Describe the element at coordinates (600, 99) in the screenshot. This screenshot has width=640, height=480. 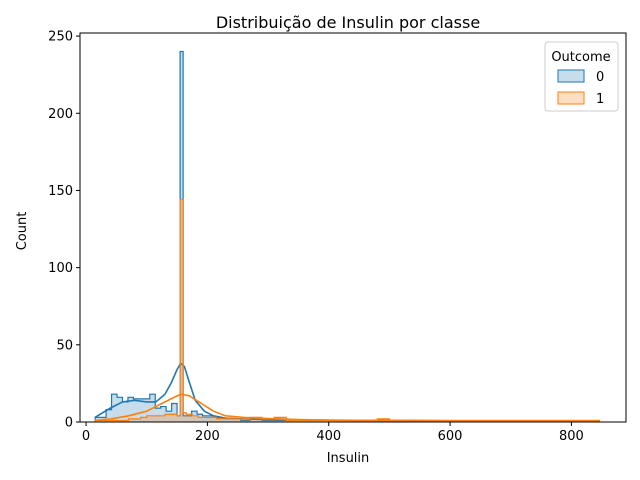
I see `legend-label-1: 1` at that location.